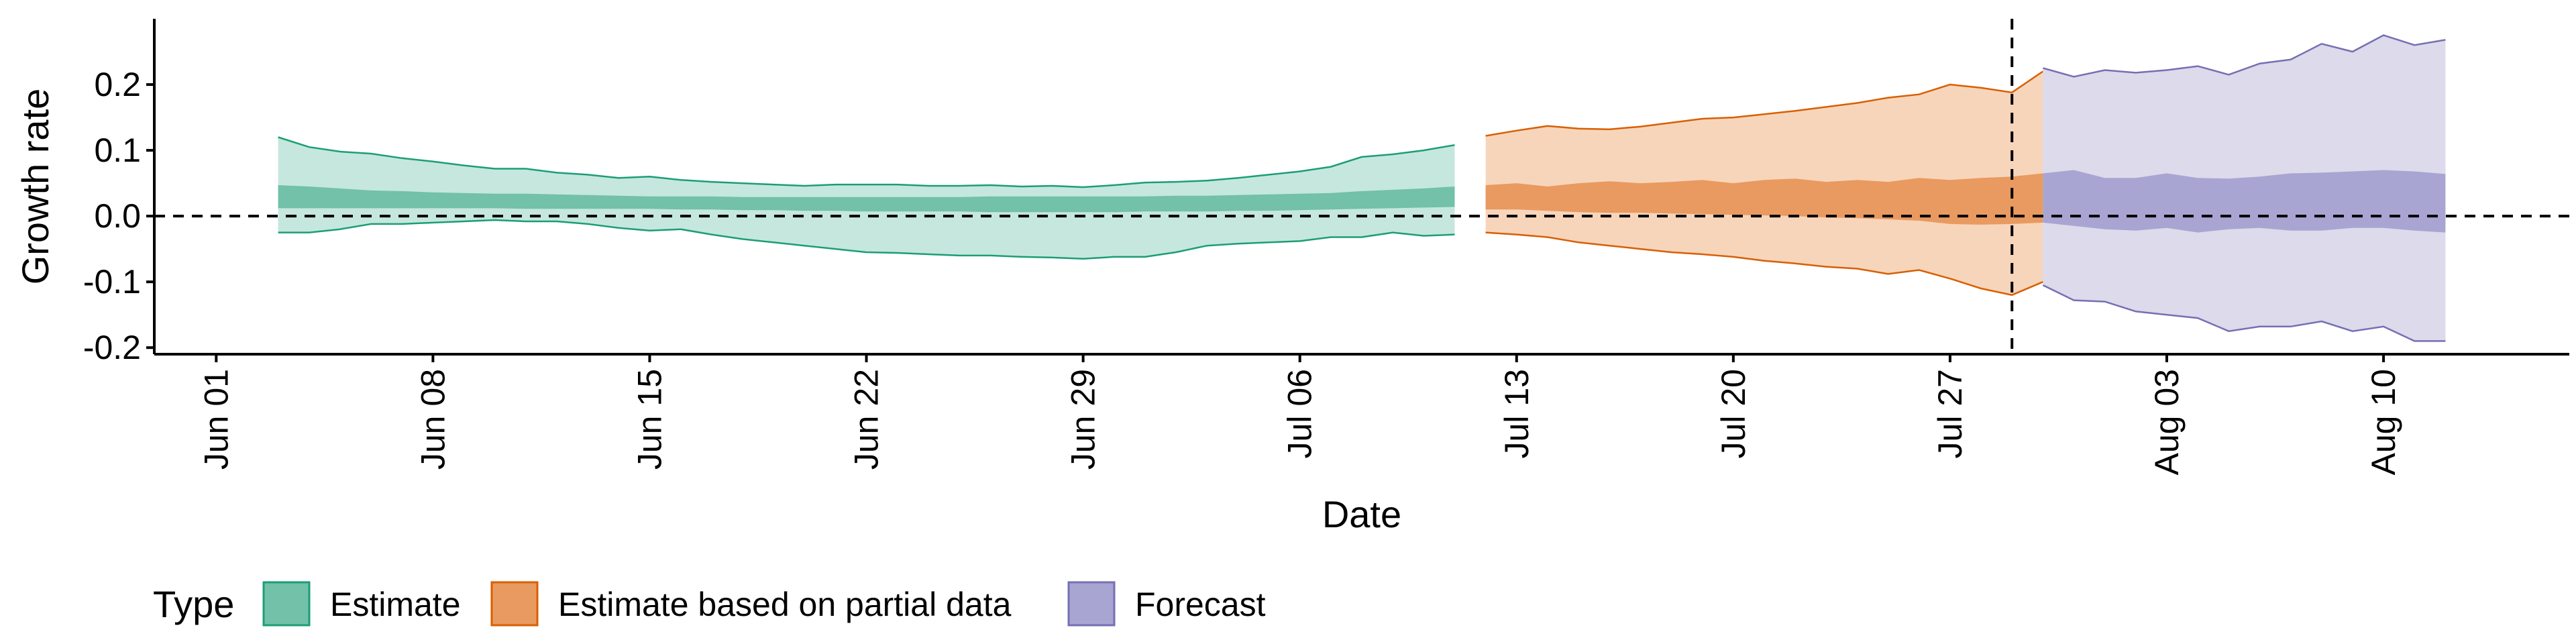 The height and width of the screenshot is (644, 2576). Describe the element at coordinates (216, 419) in the screenshot. I see `x-tick-label: Jun 01` at that location.